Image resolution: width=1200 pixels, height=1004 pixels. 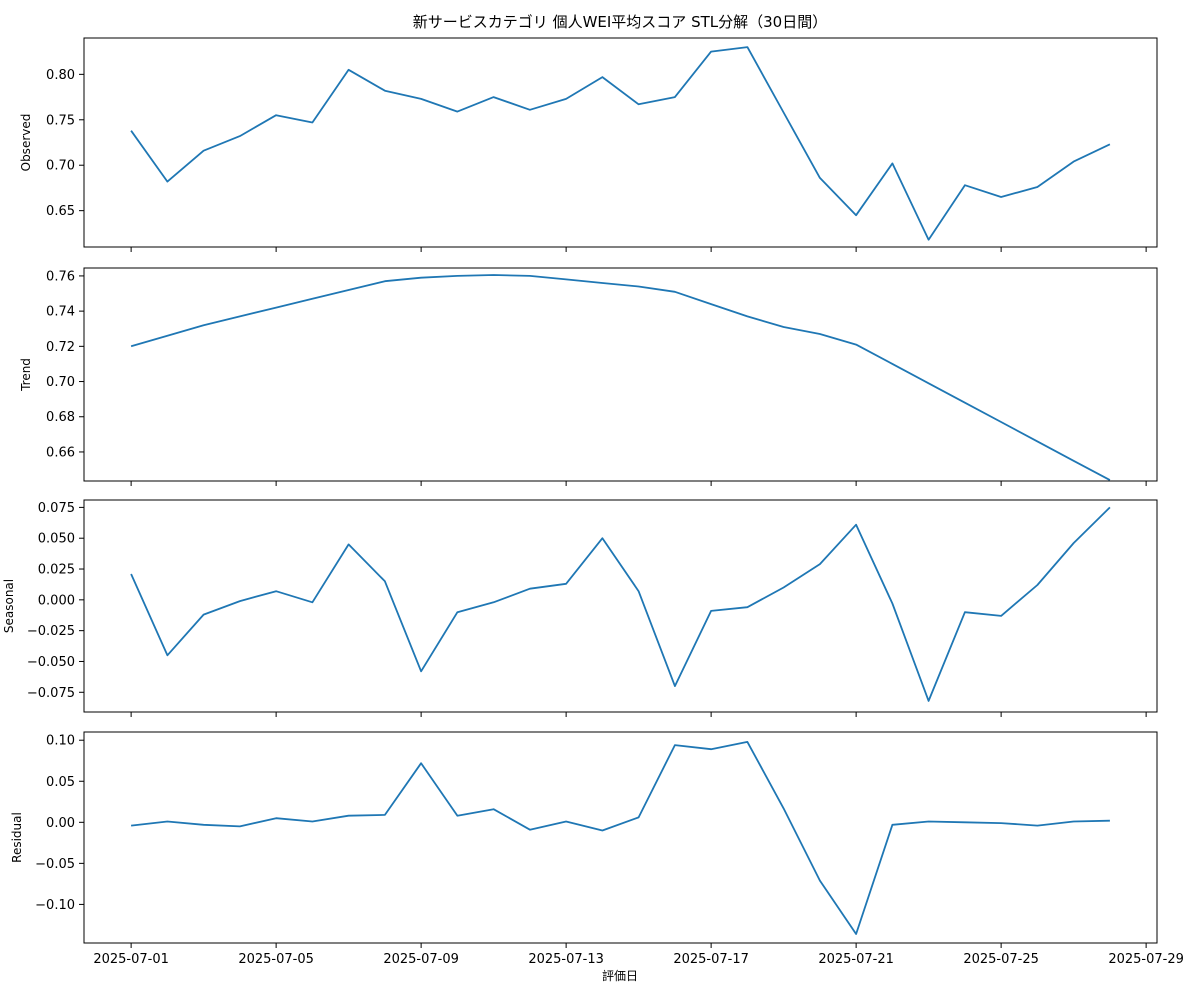 What do you see at coordinates (56, 508) in the screenshot?
I see `y-tick-label: 0.075` at bounding box center [56, 508].